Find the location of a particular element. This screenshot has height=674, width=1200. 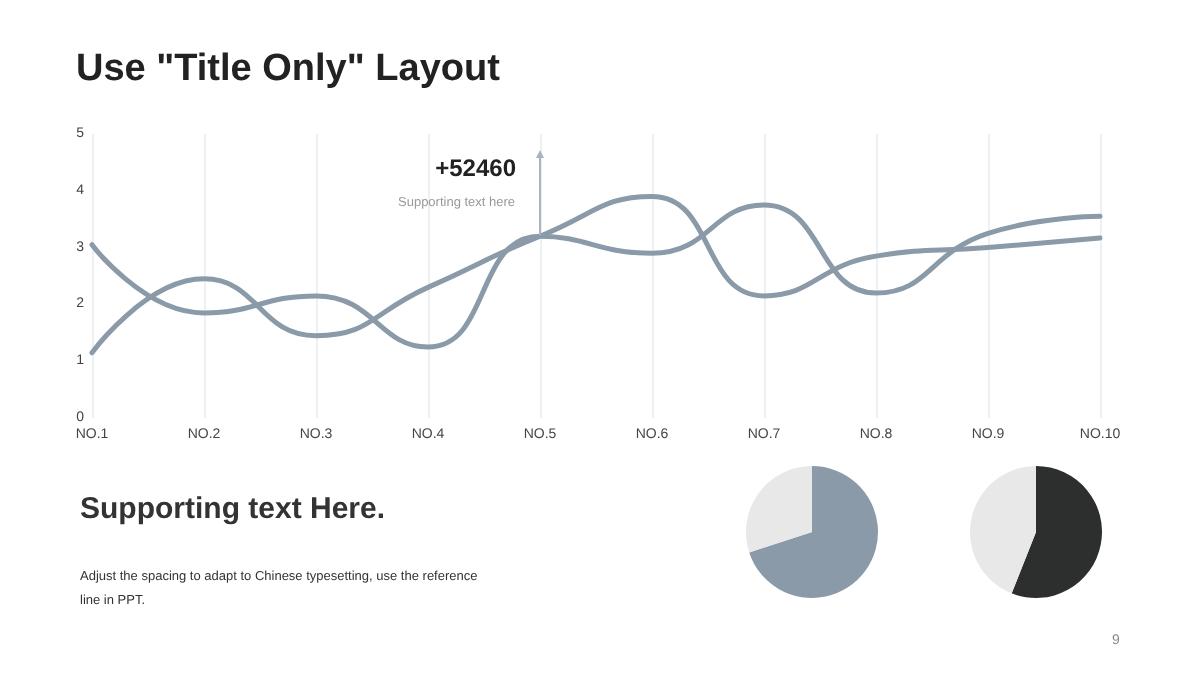

text: Supporting text Here. is located at coordinates (233, 509).